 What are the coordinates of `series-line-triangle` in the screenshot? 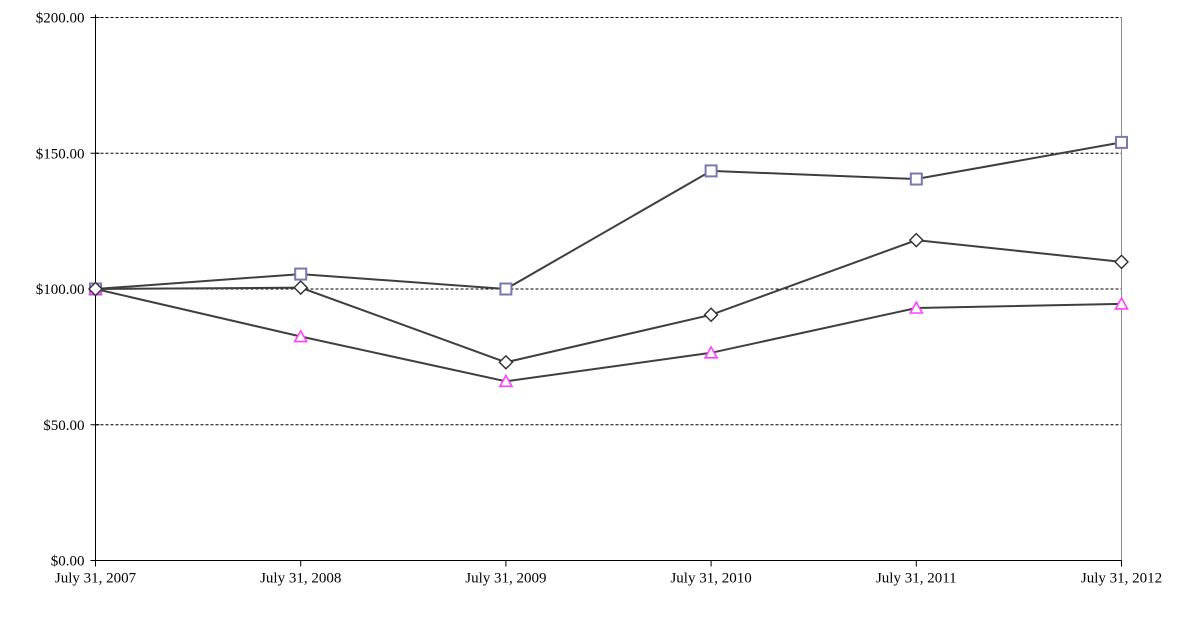 It's located at (608, 335).